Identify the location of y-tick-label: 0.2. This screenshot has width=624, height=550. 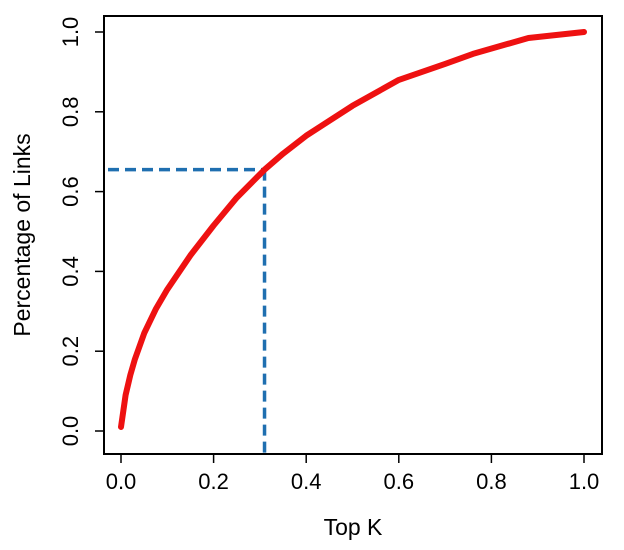
(70, 351).